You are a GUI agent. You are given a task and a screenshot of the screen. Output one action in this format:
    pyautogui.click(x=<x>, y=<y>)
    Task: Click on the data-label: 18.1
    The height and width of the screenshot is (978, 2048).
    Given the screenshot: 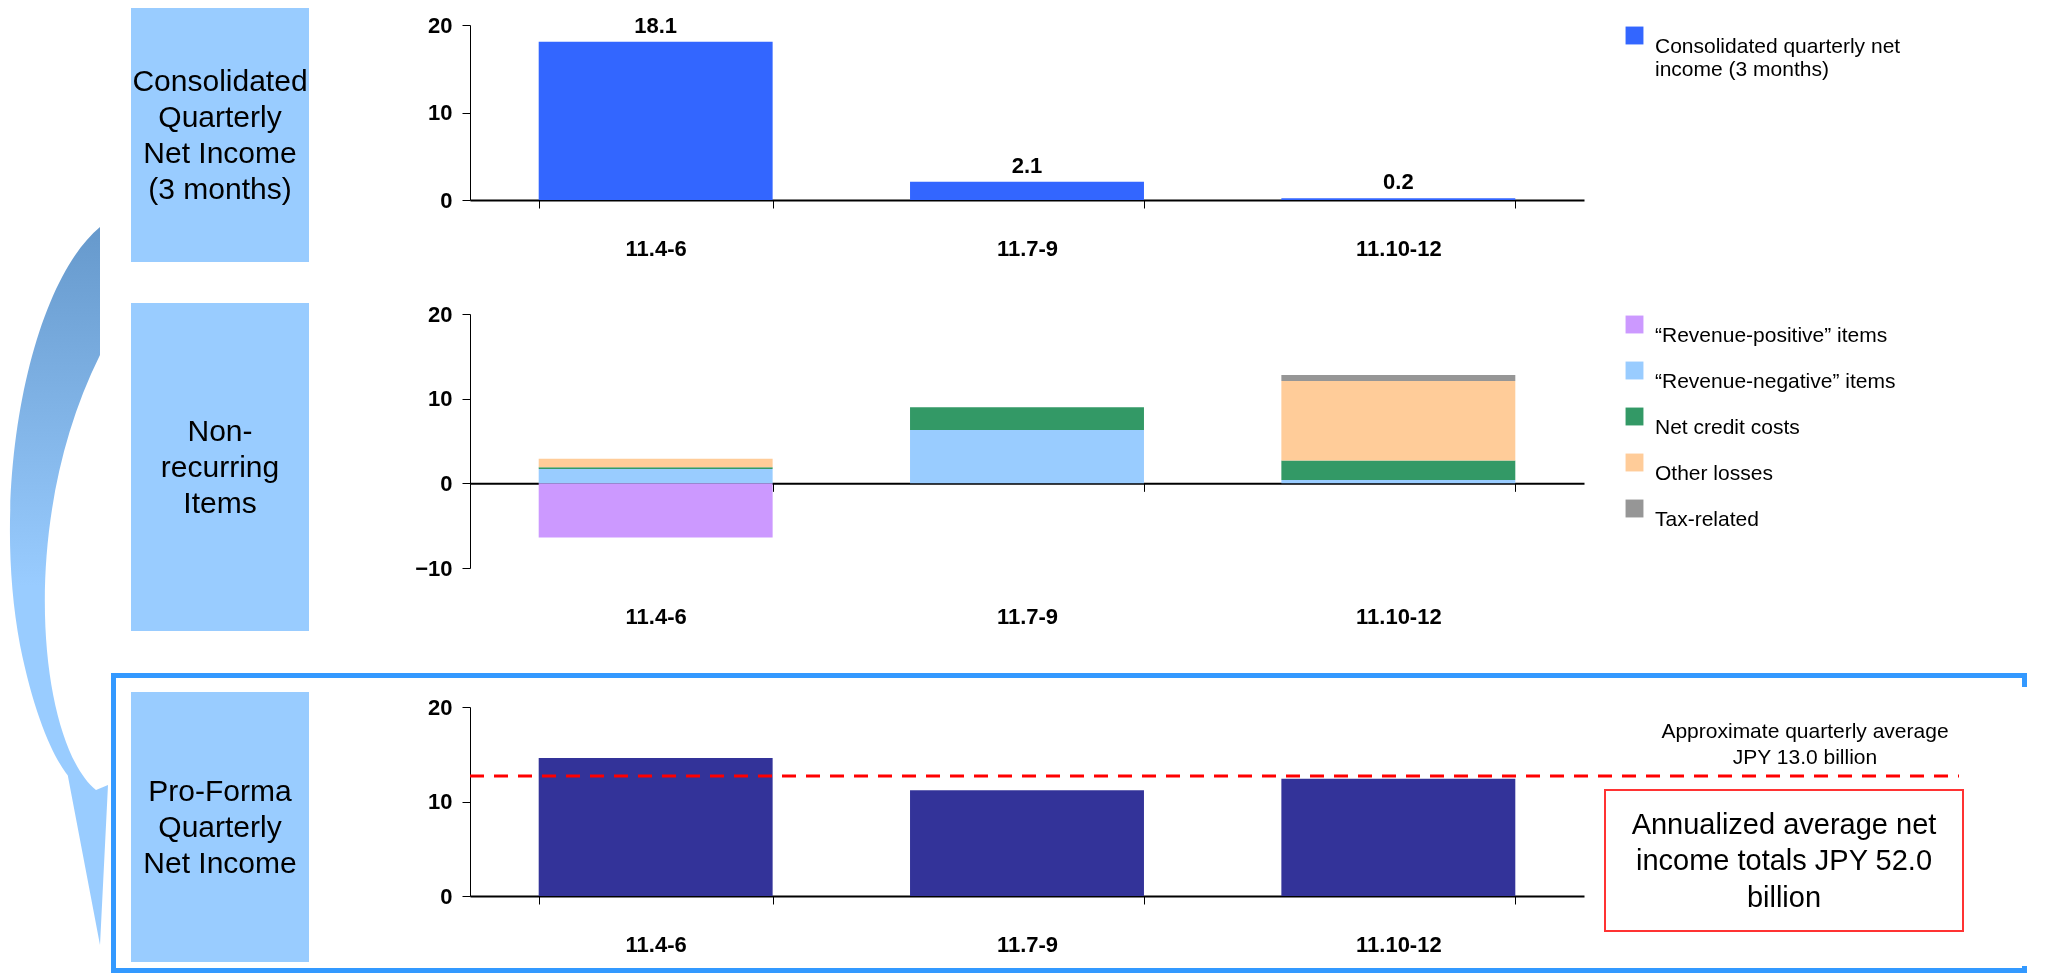 What is the action you would take?
    pyautogui.click(x=656, y=25)
    